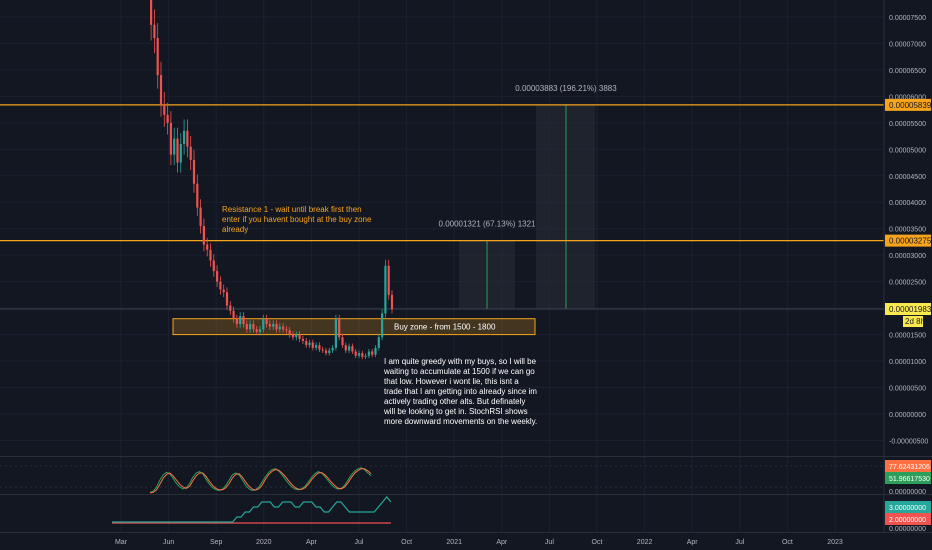 This screenshot has width=932, height=550. I want to click on time-tick-label: Jun, so click(168, 542).